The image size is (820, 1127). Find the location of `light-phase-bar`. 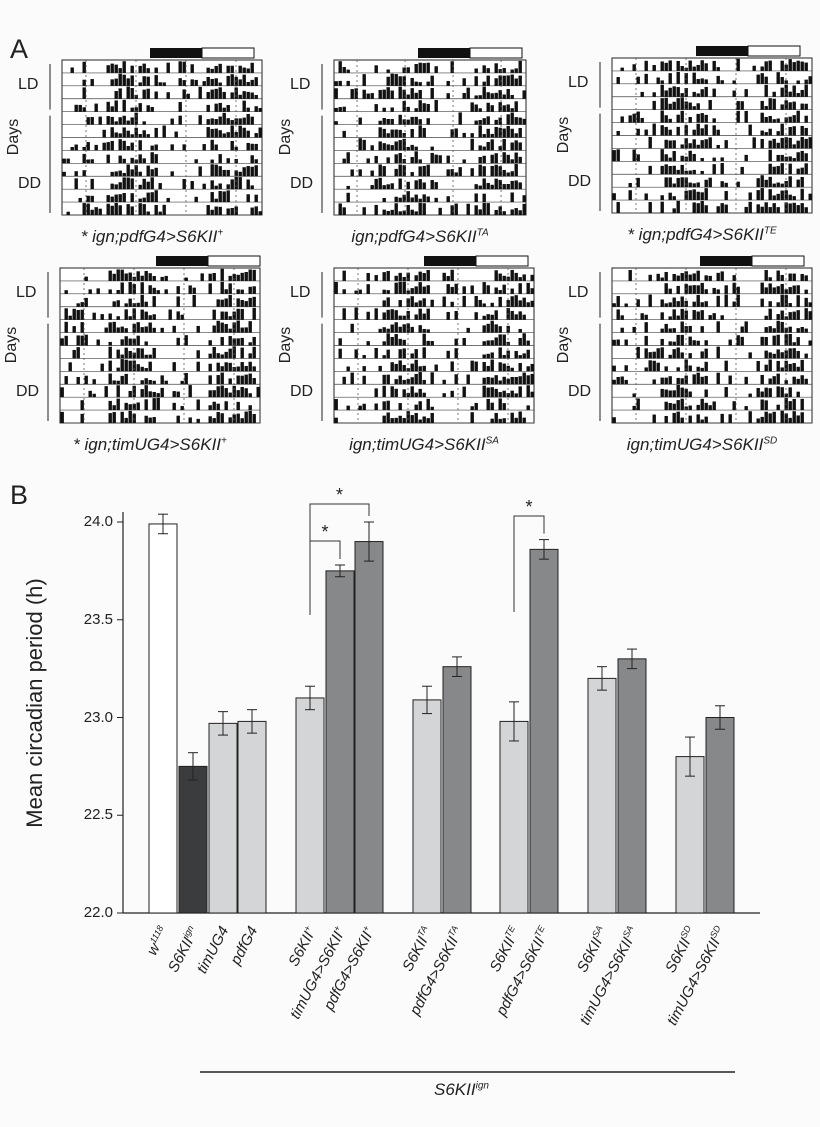

light-phase-bar is located at coordinates (502, 261).